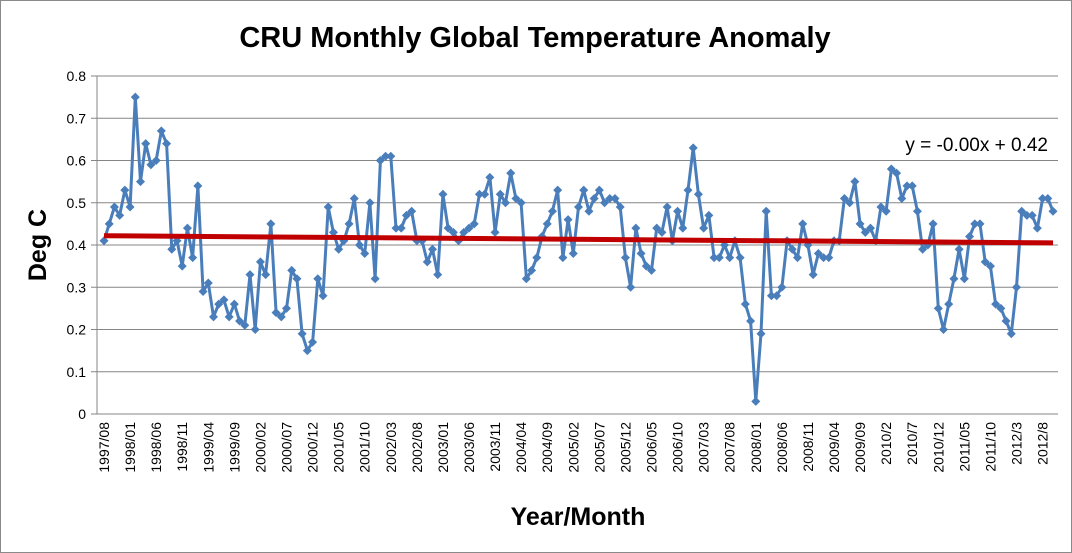 Image resolution: width=1072 pixels, height=553 pixels. Describe the element at coordinates (886, 443) in the screenshot. I see `x-tick-label: 2010/2` at that location.